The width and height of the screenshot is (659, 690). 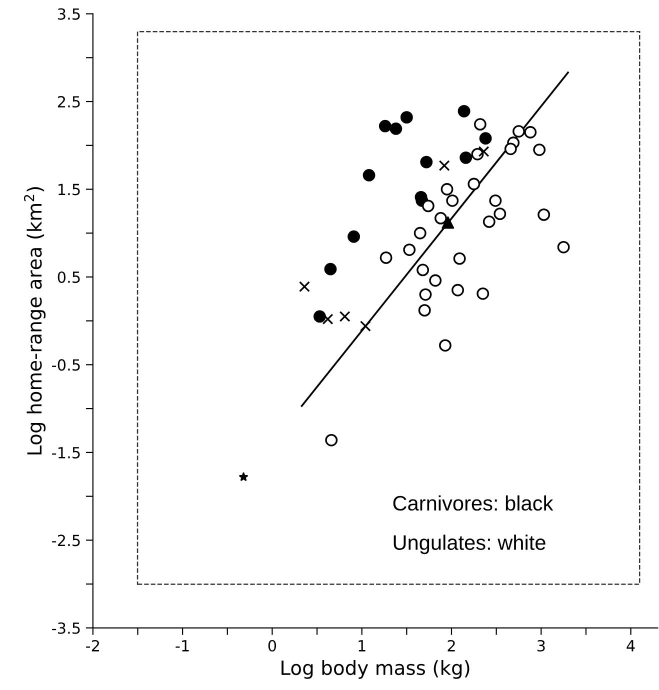 What do you see at coordinates (66, 452) in the screenshot?
I see `y-tick-label: -1.5` at bounding box center [66, 452].